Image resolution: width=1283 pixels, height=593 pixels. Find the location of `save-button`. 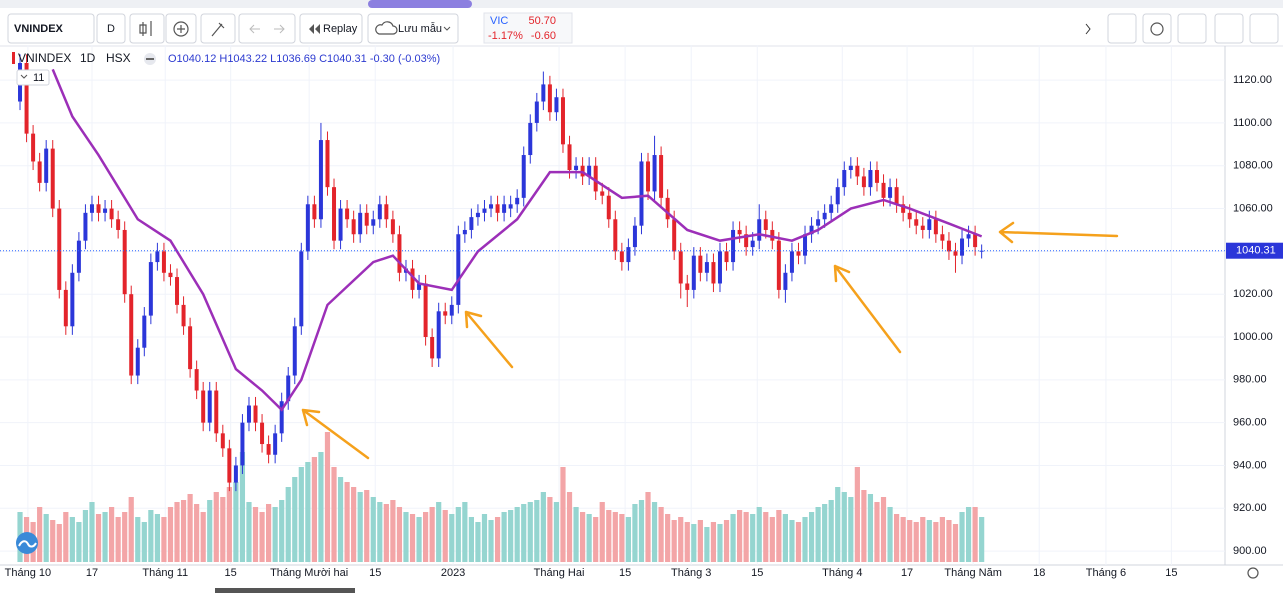

save-button is located at coordinates (413, 28).